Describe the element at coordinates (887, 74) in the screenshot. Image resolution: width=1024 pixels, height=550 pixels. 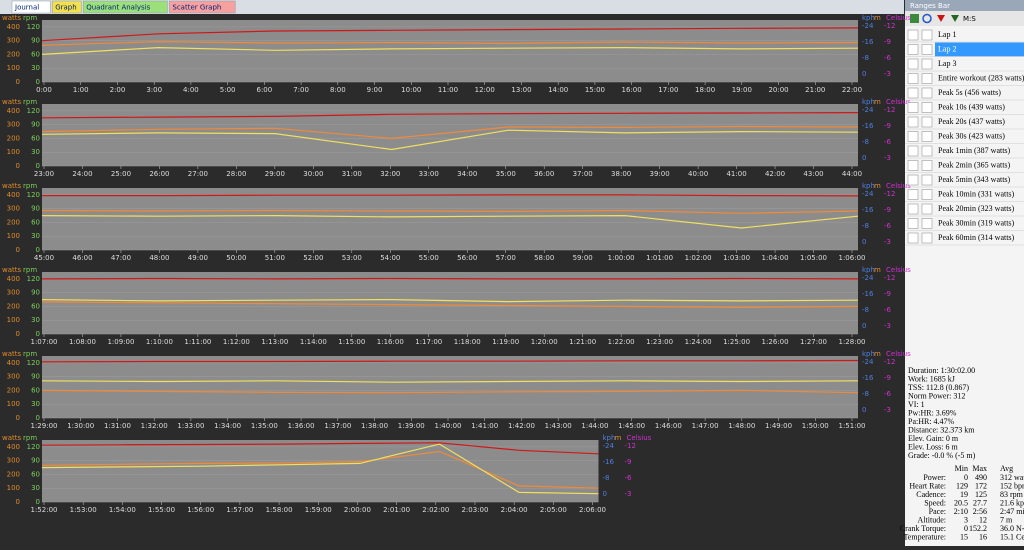
I see `y2-tick-label: -3` at that location.